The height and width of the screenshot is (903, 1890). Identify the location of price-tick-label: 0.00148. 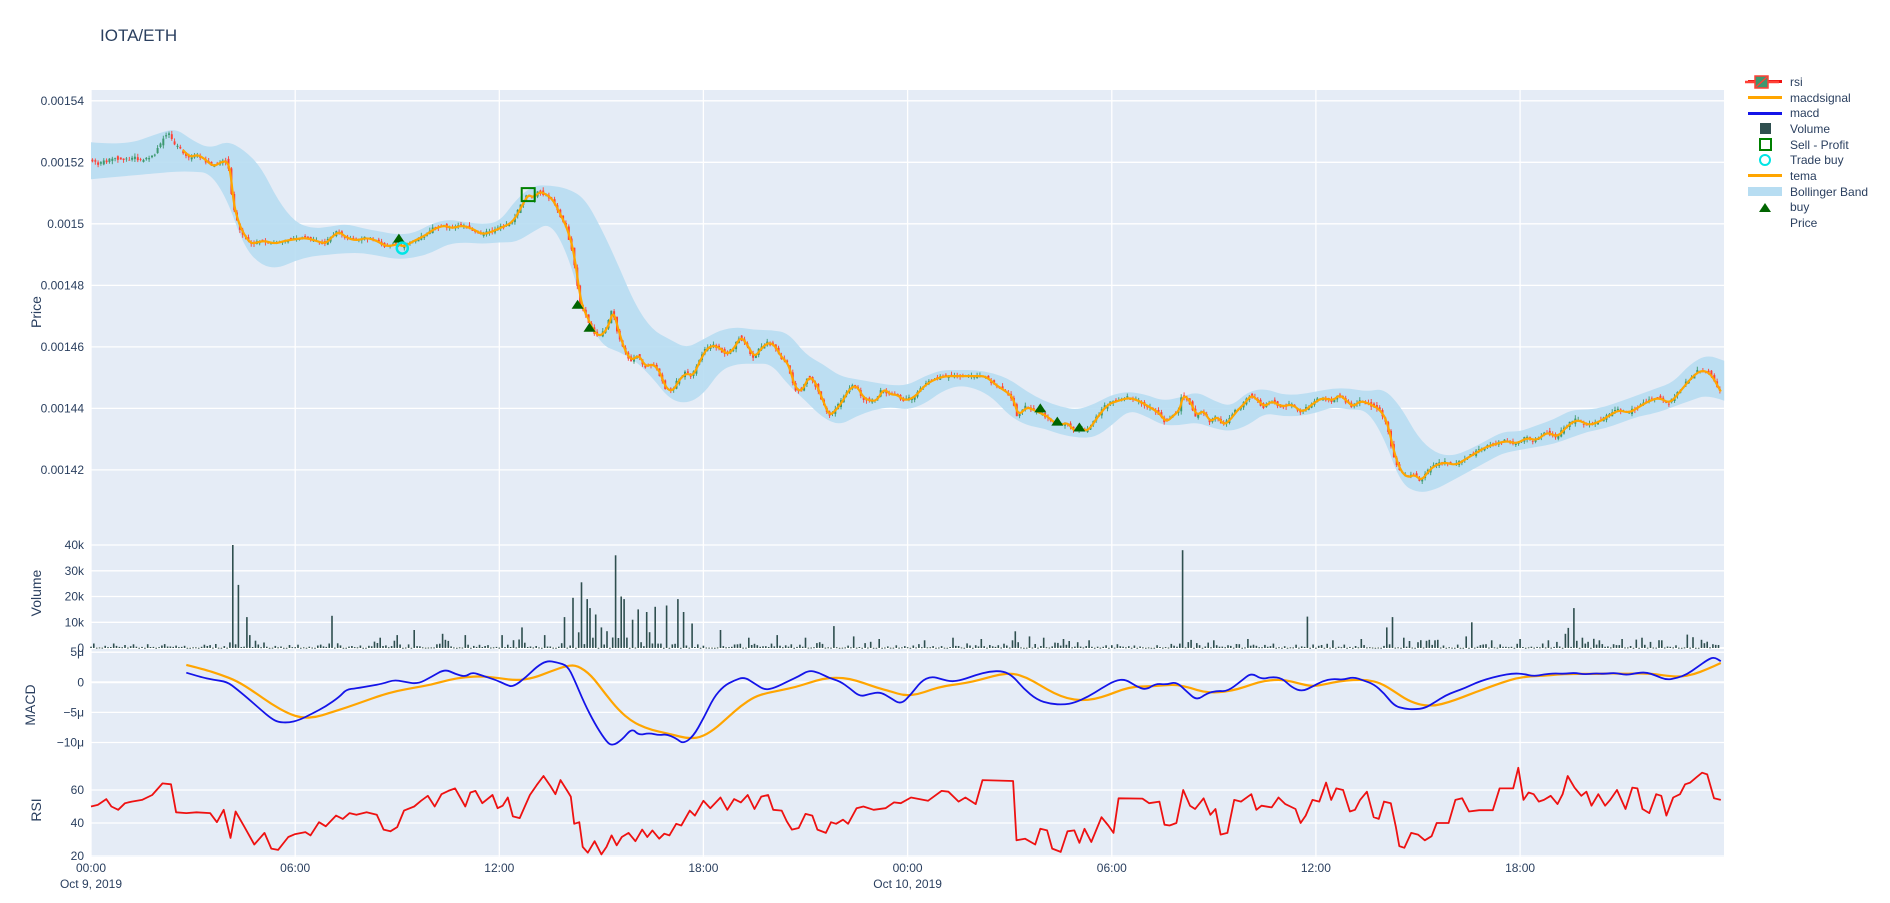
(63, 285).